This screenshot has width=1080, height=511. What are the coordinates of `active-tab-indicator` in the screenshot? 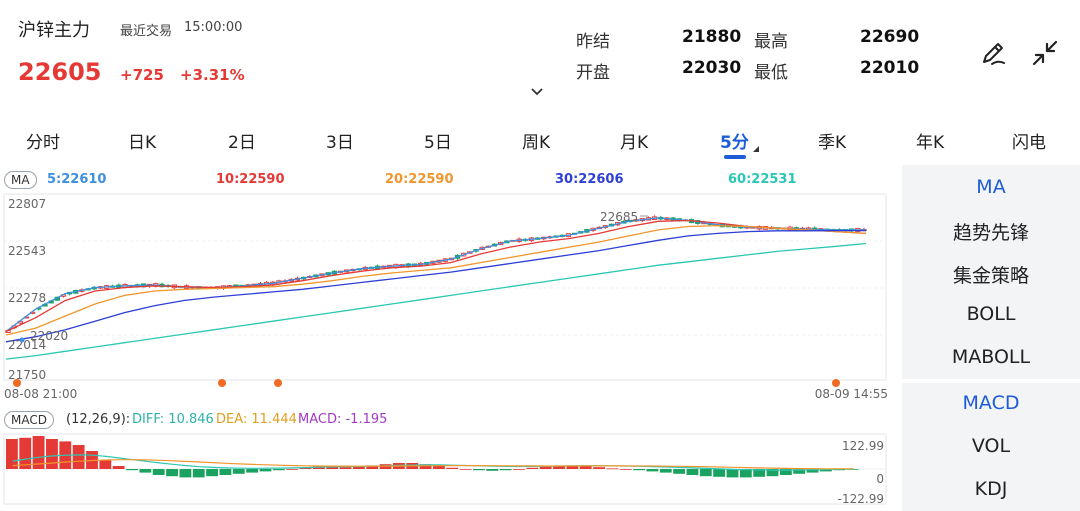 It's located at (735, 157).